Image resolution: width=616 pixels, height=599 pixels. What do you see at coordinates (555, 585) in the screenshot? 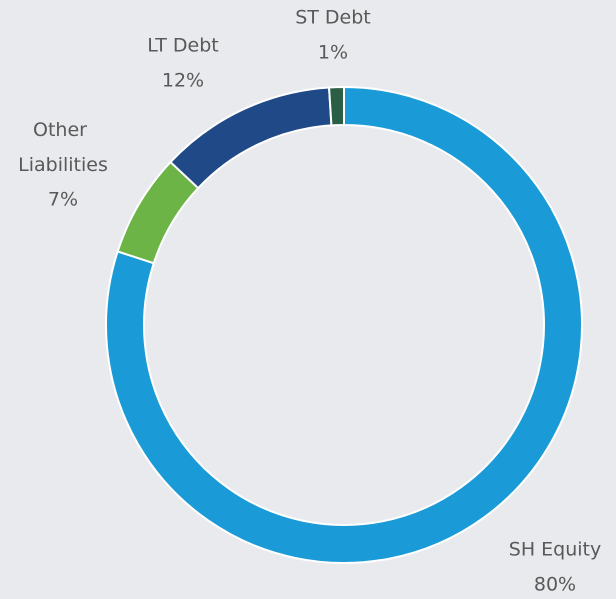
I see `value-label: 80%` at bounding box center [555, 585].